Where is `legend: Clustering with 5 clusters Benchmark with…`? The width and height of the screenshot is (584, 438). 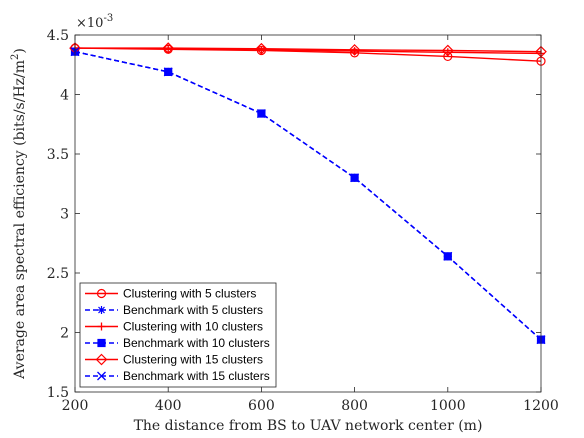 legend: Clustering with 5 clusters Benchmark with… is located at coordinates (178, 335).